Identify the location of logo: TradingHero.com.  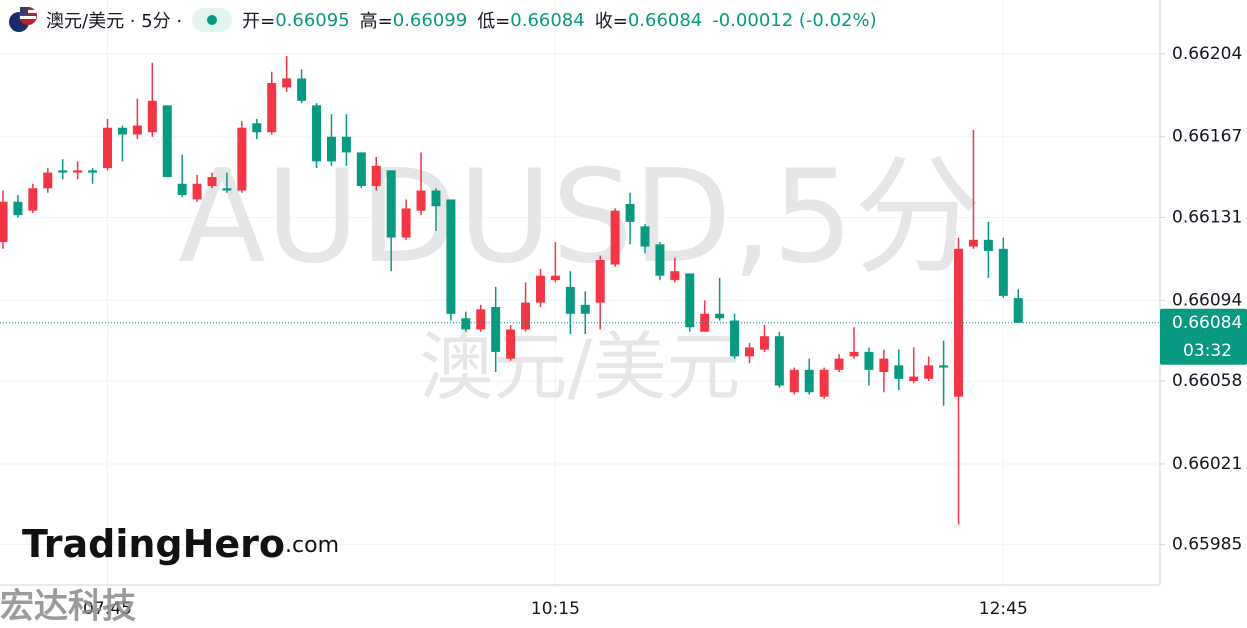
(180, 544).